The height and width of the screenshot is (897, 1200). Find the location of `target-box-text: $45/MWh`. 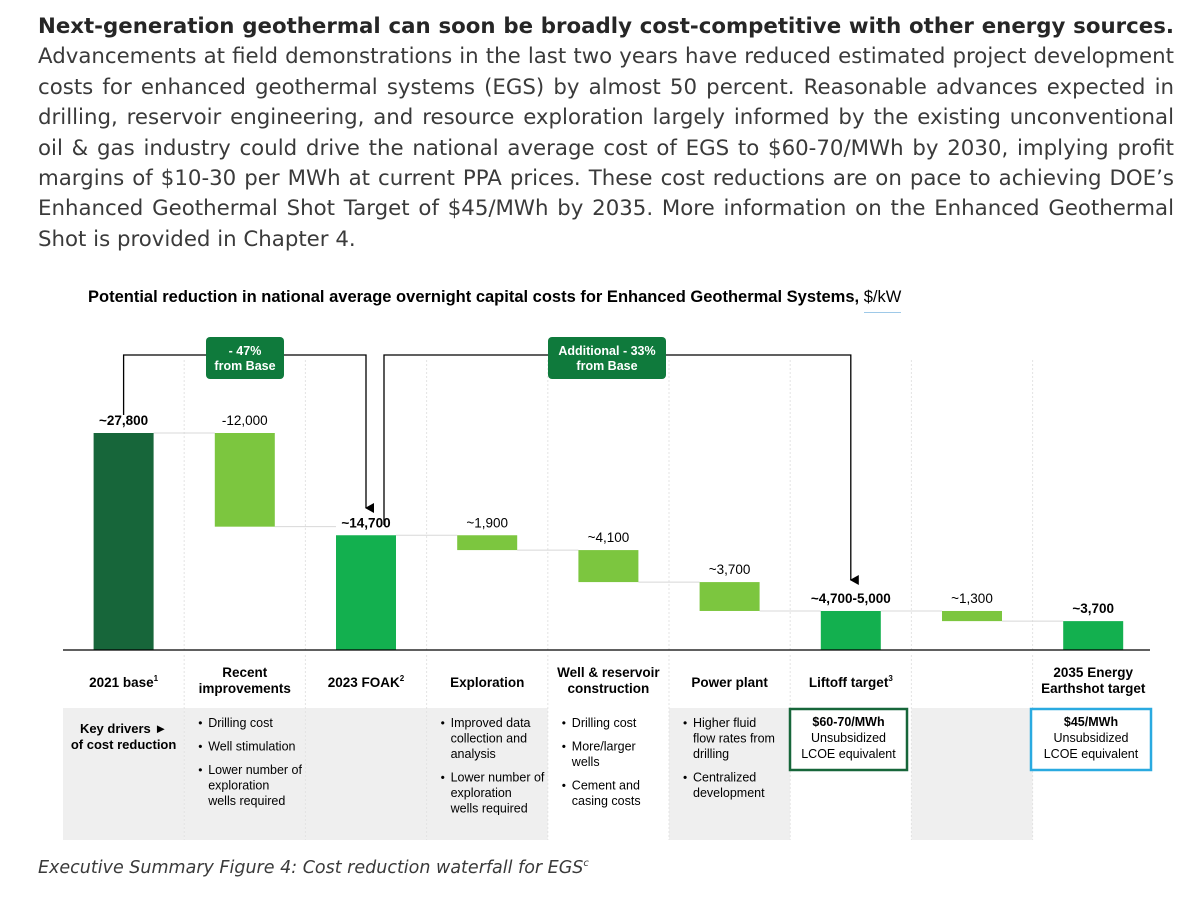

target-box-text: $45/MWh is located at coordinates (1091, 722).